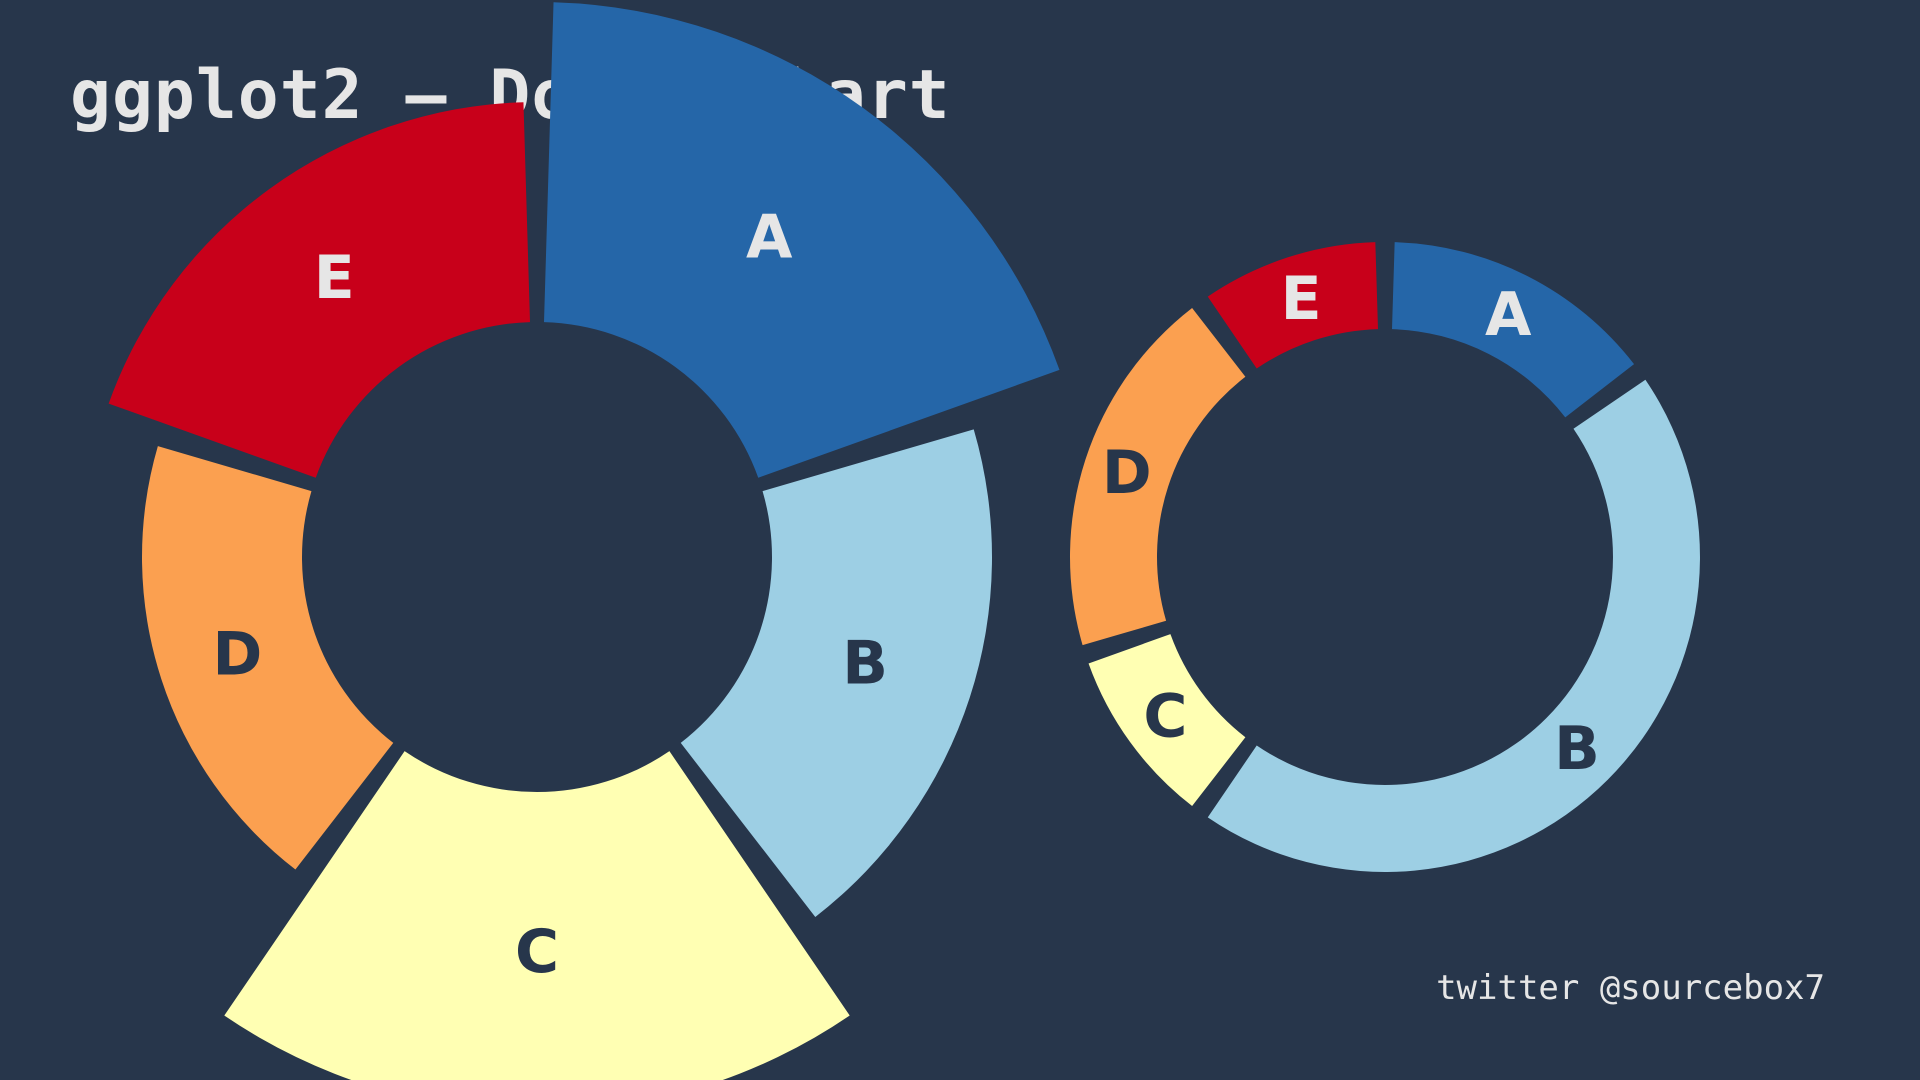 This screenshot has width=1920, height=1080. Describe the element at coordinates (238, 654) in the screenshot. I see `donut-0-label-d: D` at that location.